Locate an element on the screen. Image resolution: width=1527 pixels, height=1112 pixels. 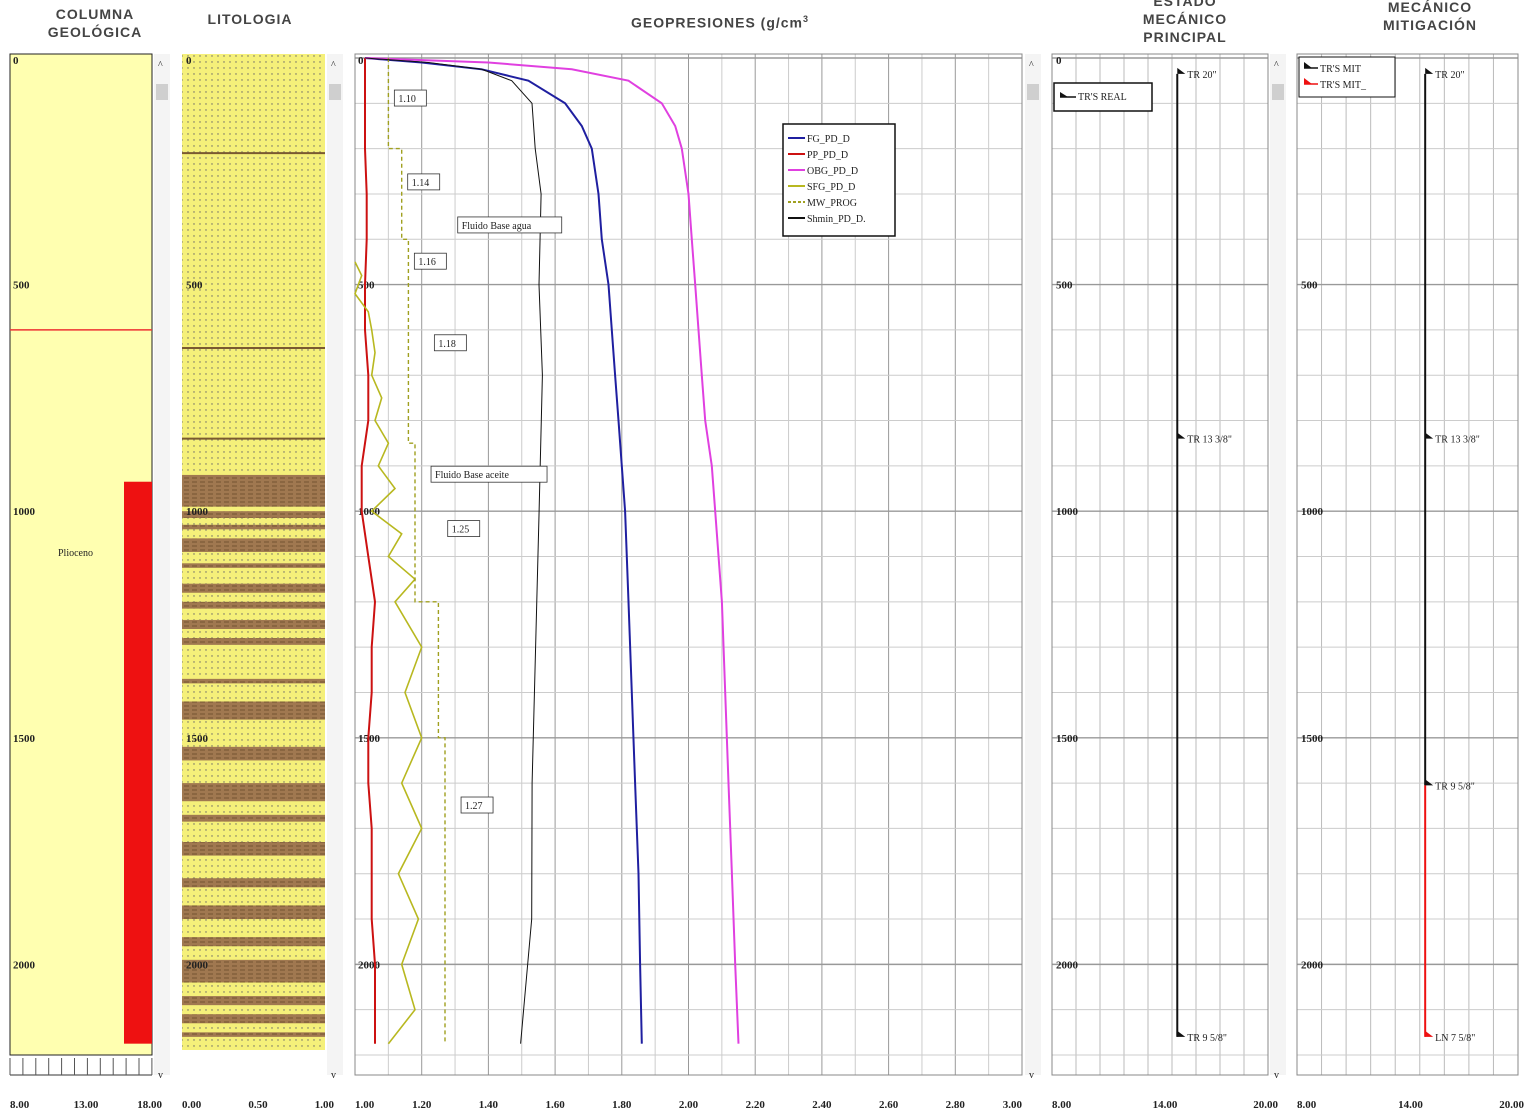
columna-red-bar is located at coordinates (138, 762).